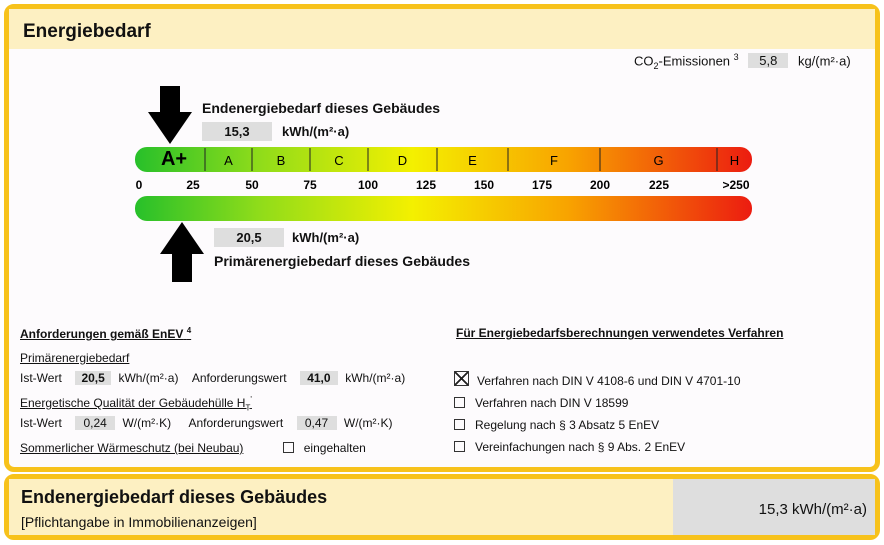  I want to click on req-title-text: Anforderungen gemäß EnEV, so click(102, 334).